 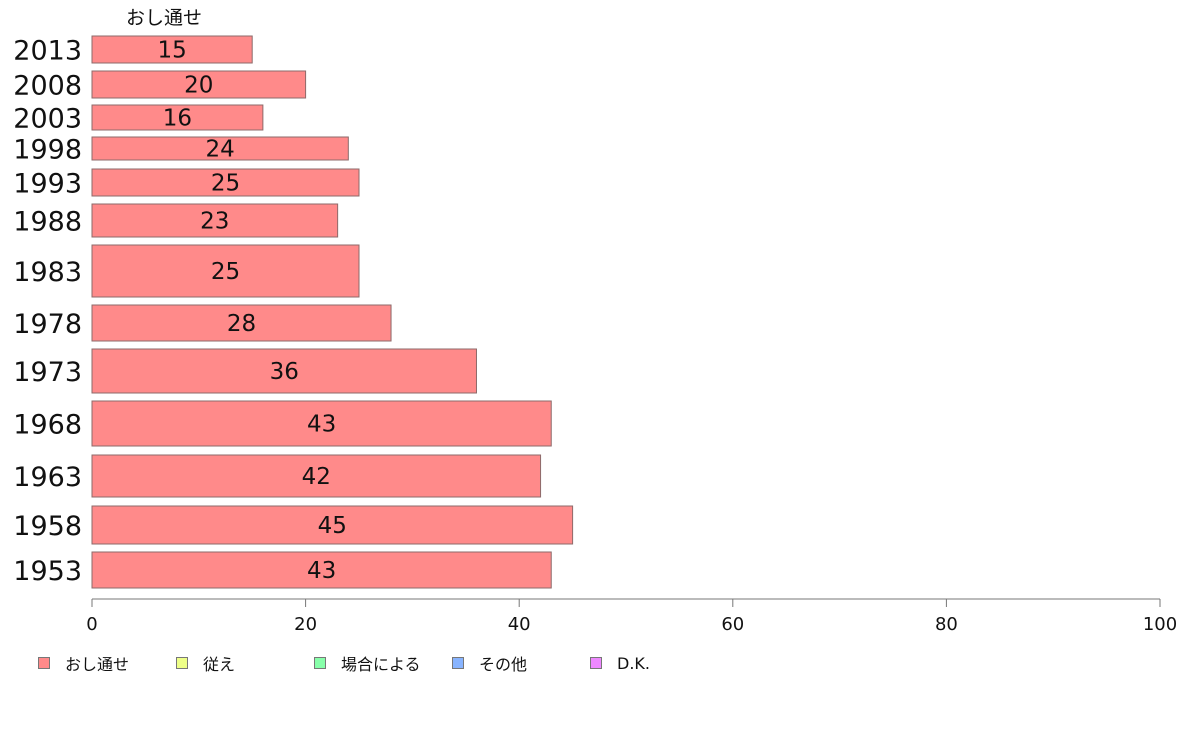 What do you see at coordinates (631, 616) in the screenshot?
I see `x-axis: 0 20 40 60 80 100` at bounding box center [631, 616].